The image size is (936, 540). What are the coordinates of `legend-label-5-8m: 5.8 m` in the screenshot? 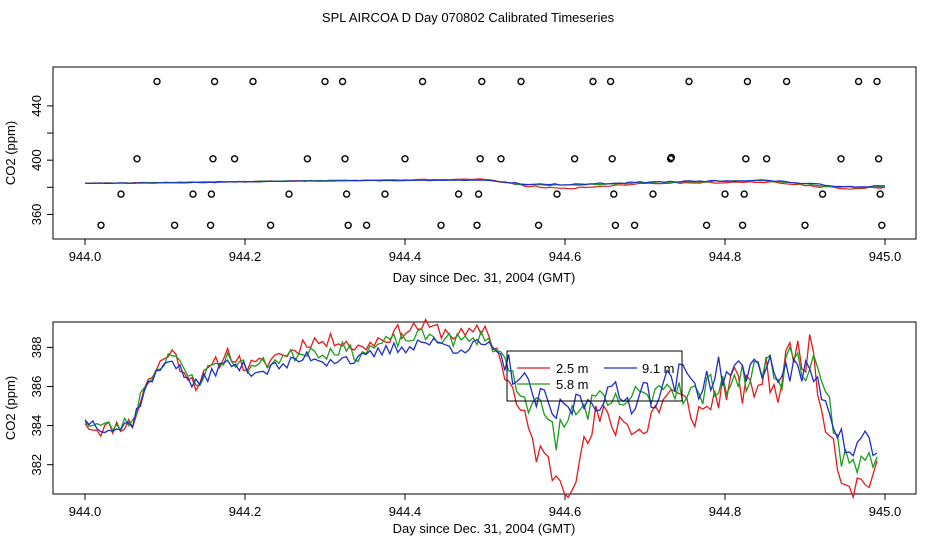 It's located at (572, 384).